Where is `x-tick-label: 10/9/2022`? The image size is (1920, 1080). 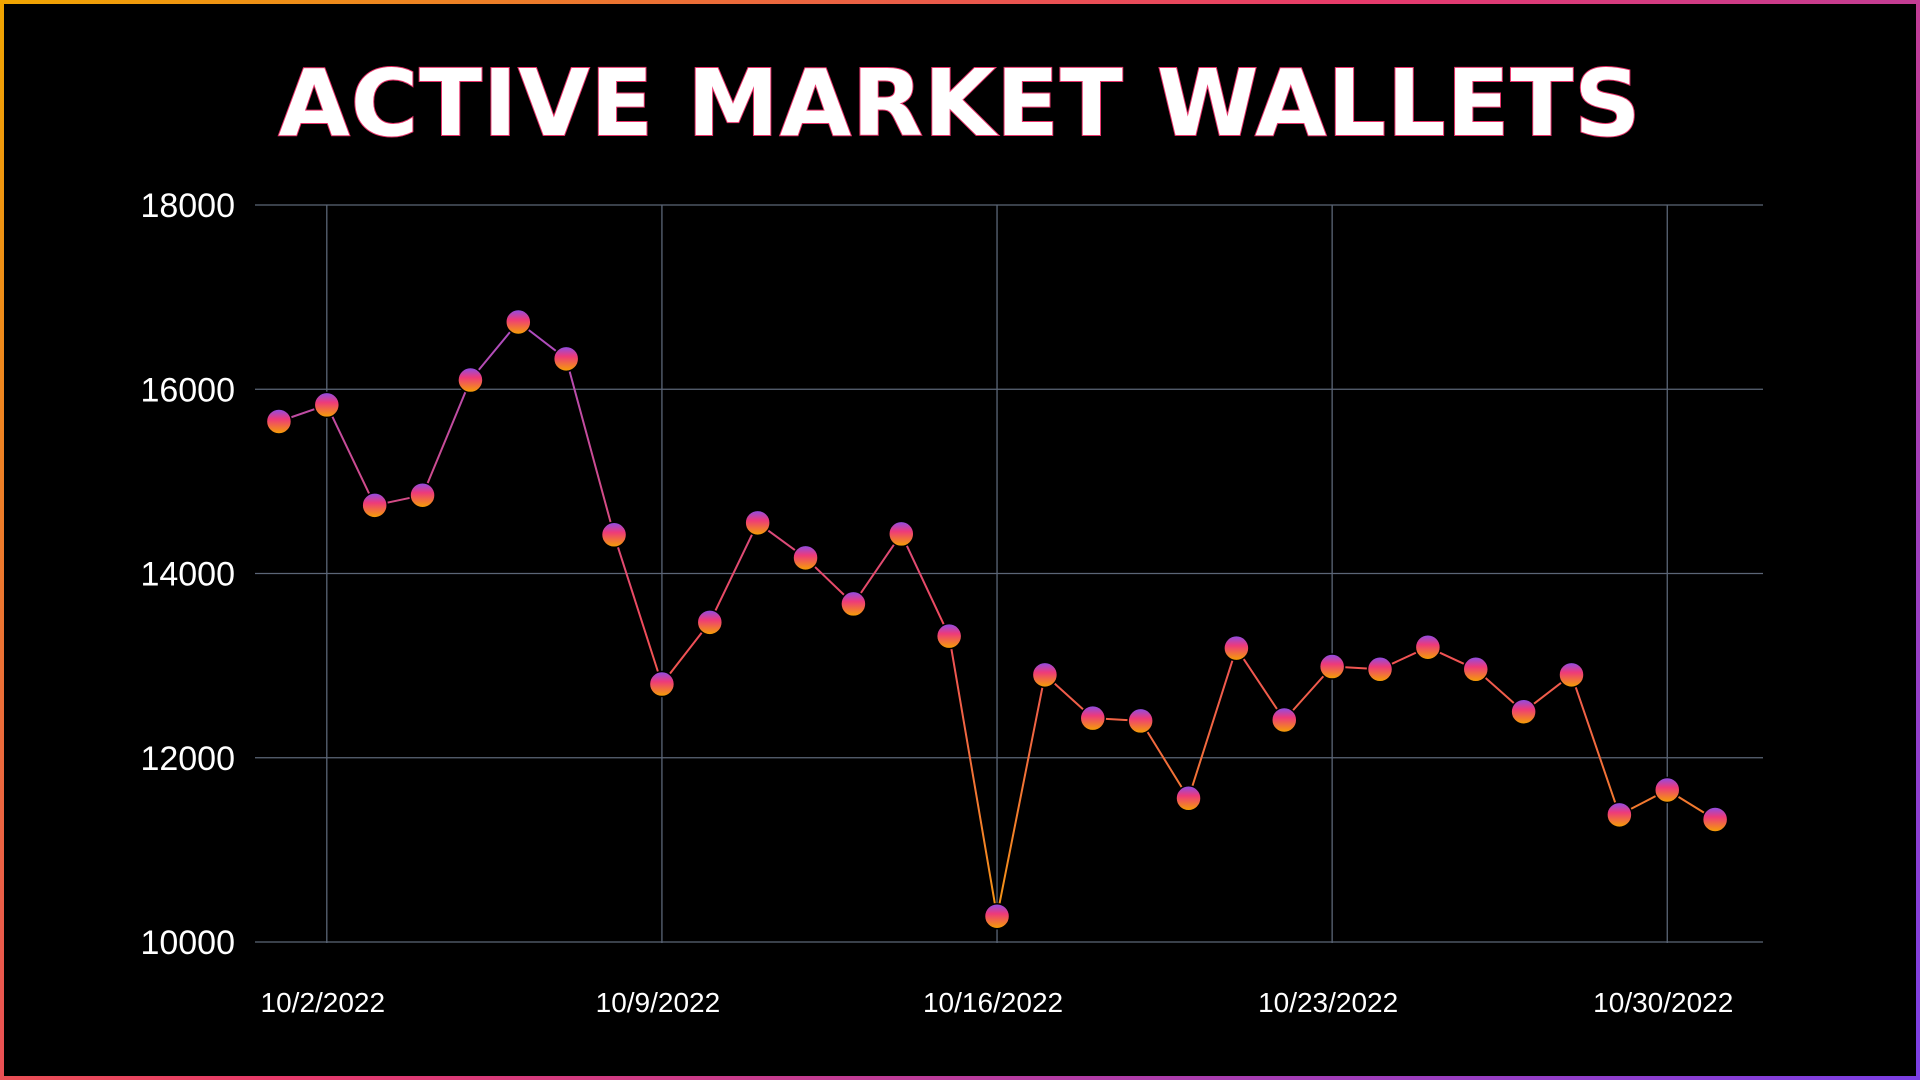
x-tick-label: 10/9/2022 is located at coordinates (658, 1002).